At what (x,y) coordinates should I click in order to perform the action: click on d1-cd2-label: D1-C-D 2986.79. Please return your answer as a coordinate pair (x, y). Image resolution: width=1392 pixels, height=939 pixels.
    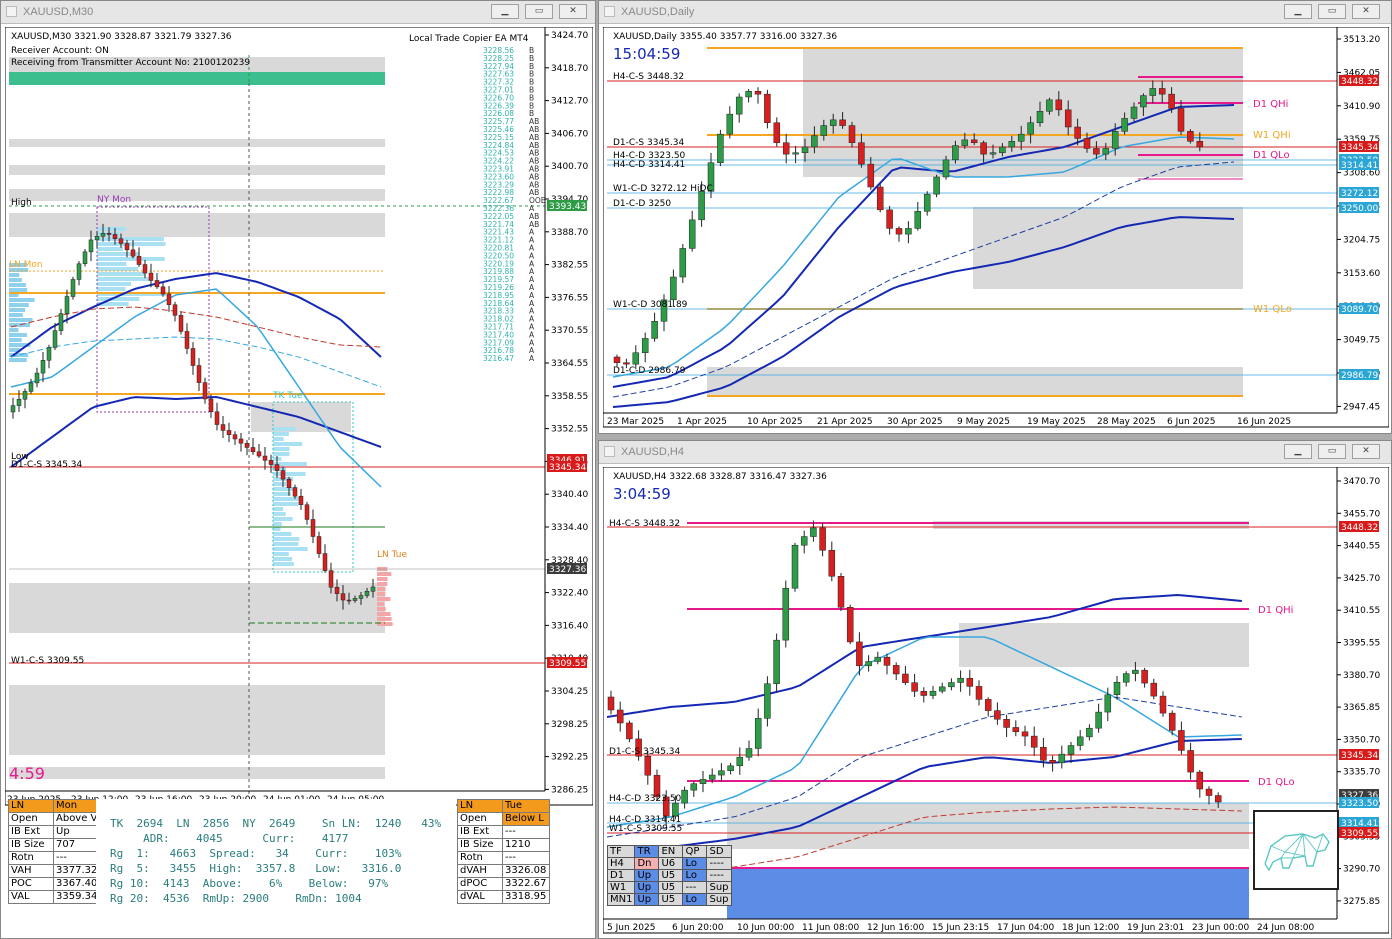
    Looking at the image, I should click on (649, 371).